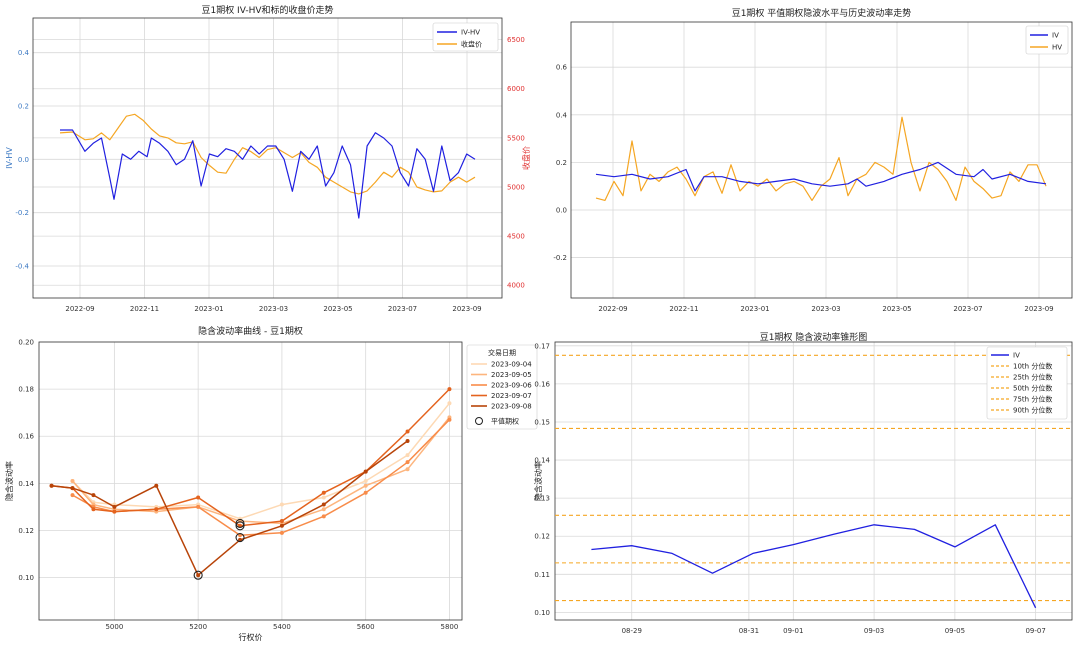  Describe the element at coordinates (821, 176) in the screenshot. I see `iv-series` at that location.